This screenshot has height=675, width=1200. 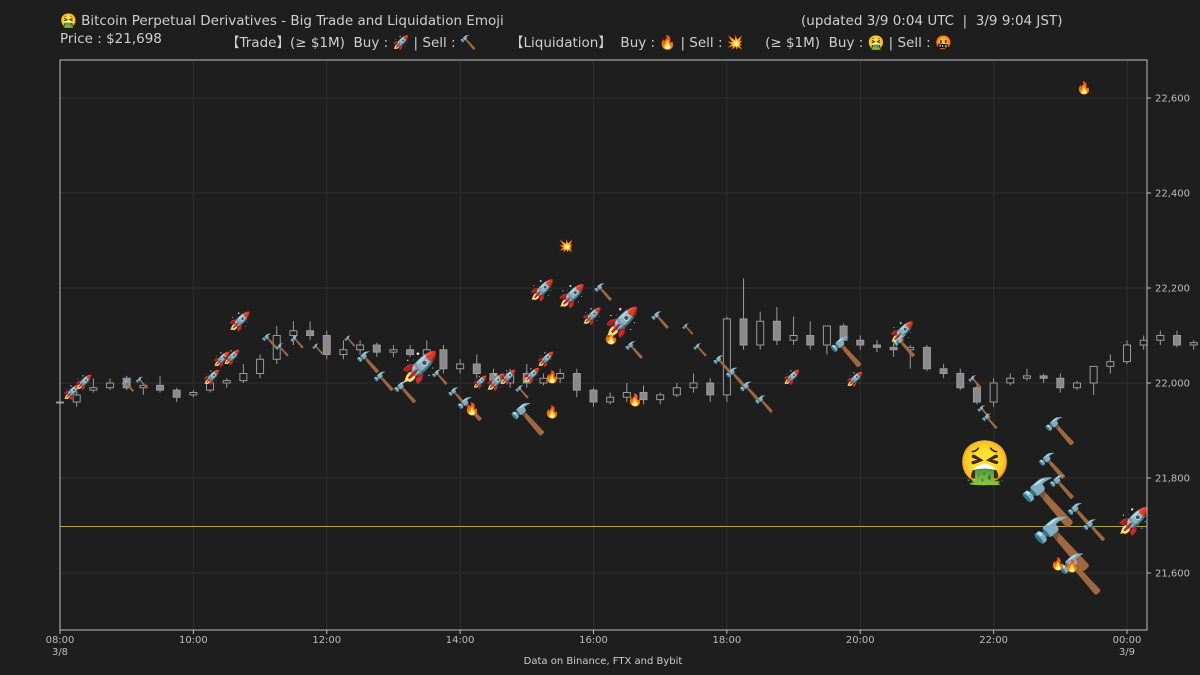 What do you see at coordinates (193, 640) in the screenshot?
I see `x-tick-label: 10:00` at bounding box center [193, 640].